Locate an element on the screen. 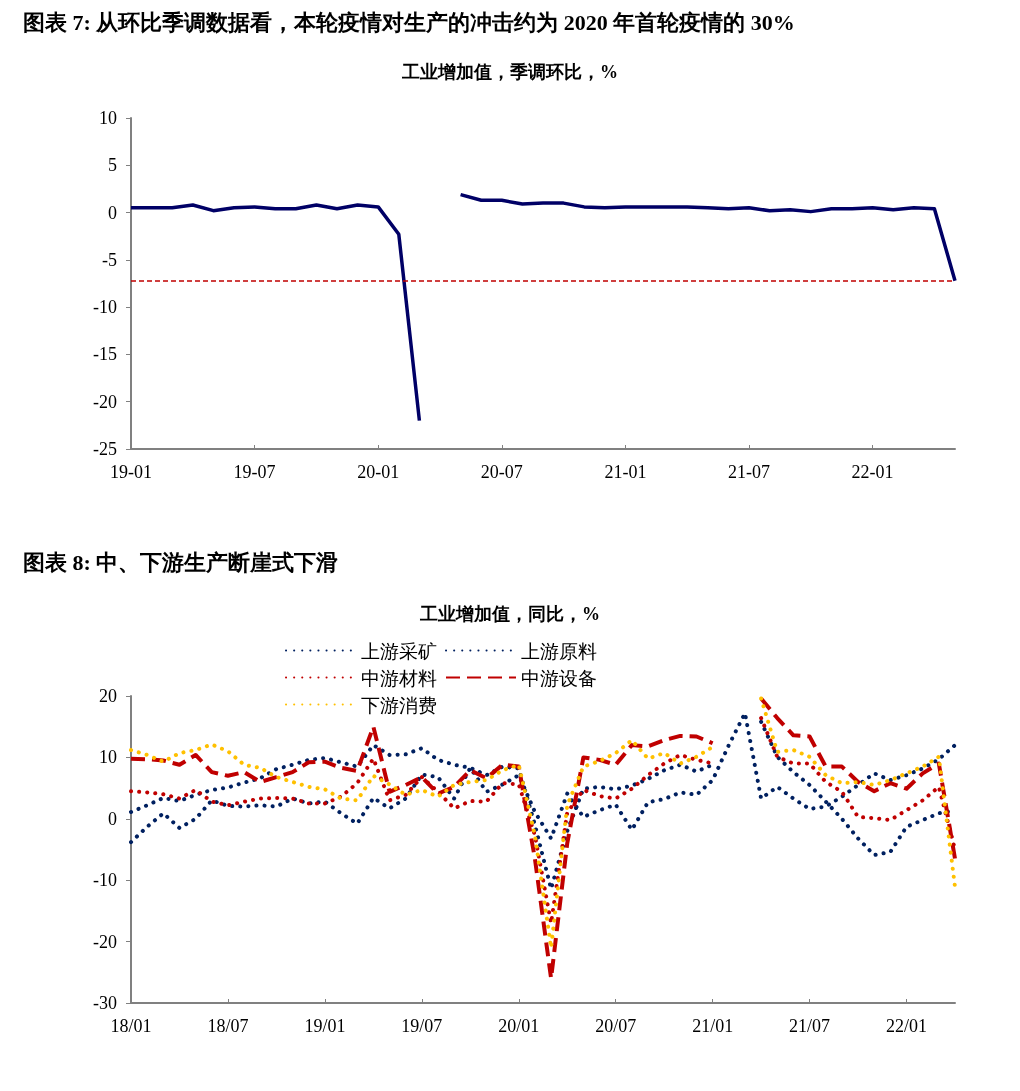 The image size is (1020, 1091). x-tick-label: 21-07 is located at coordinates (749, 472).